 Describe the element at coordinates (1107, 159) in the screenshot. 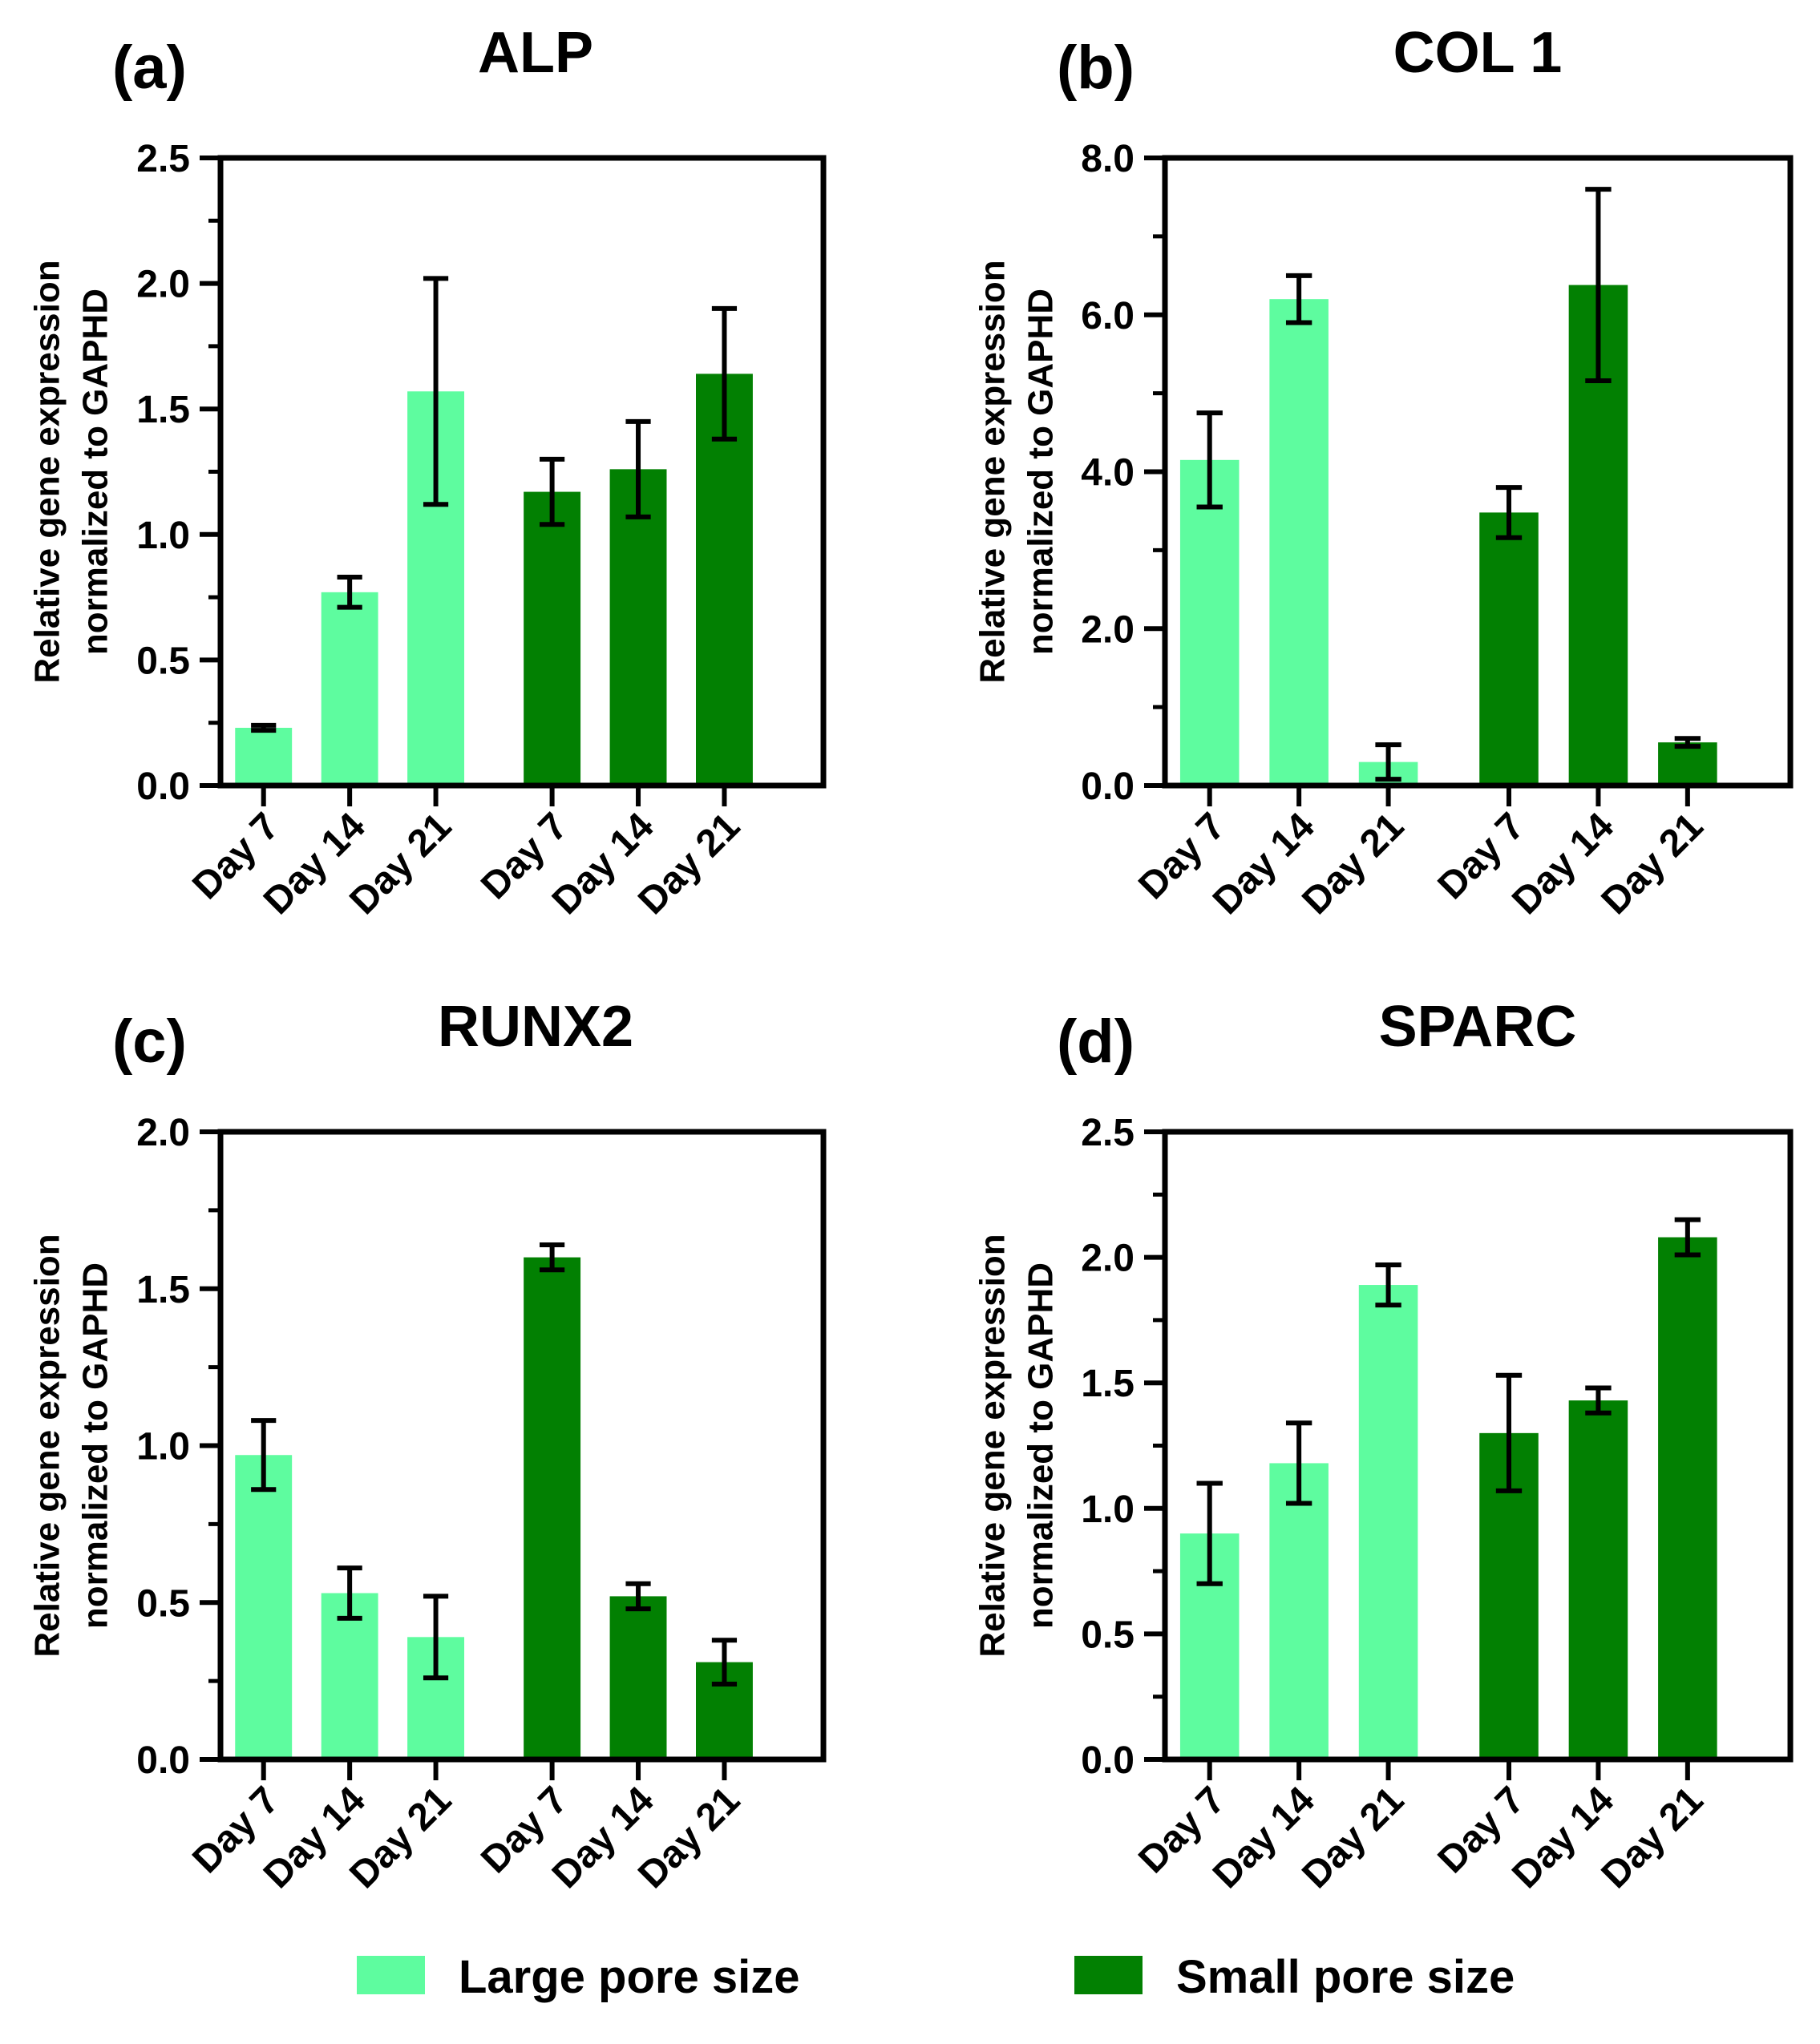

I see `y-tick-label: 8.0` at that location.